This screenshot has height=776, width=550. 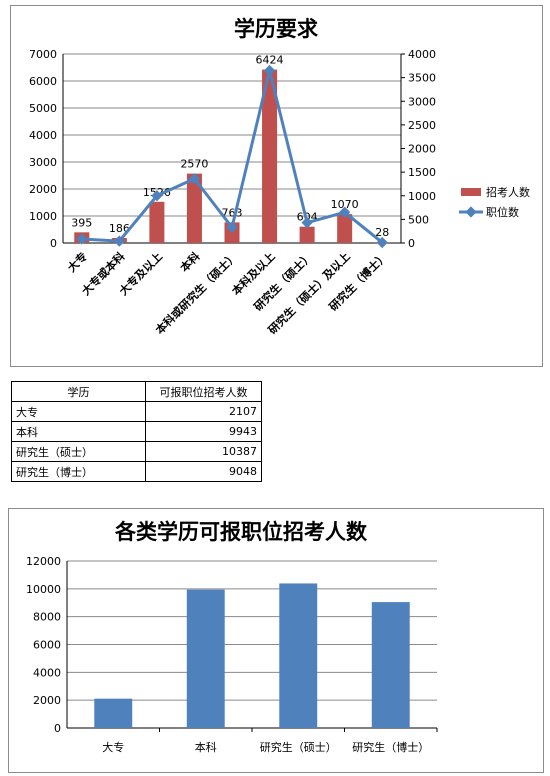 I want to click on legend-label: 招考人数, so click(x=508, y=192).